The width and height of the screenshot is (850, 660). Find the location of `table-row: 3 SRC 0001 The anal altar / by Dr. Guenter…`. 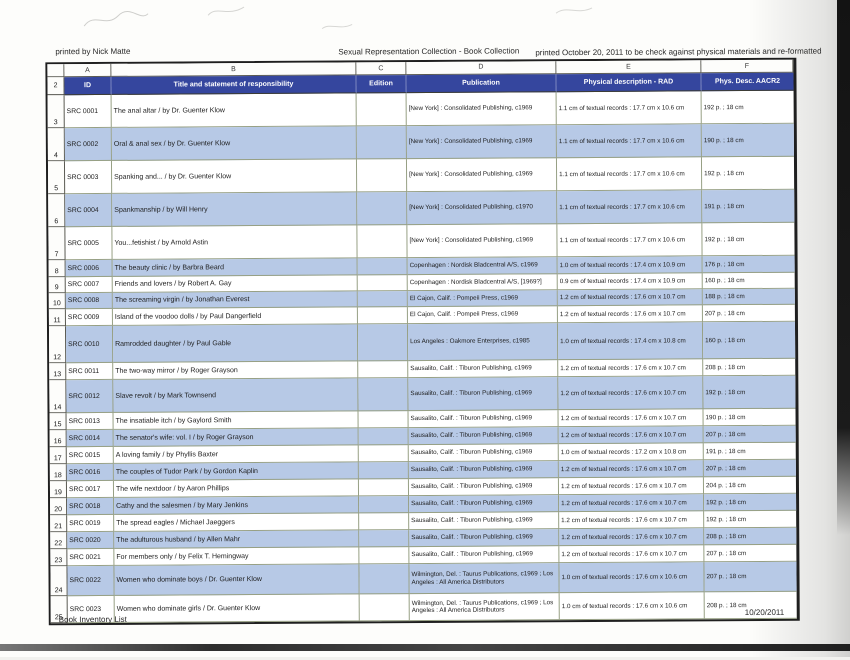

table-row: 3 SRC 0001 The anal altar / by Dr. Guenter… is located at coordinates (420, 109).